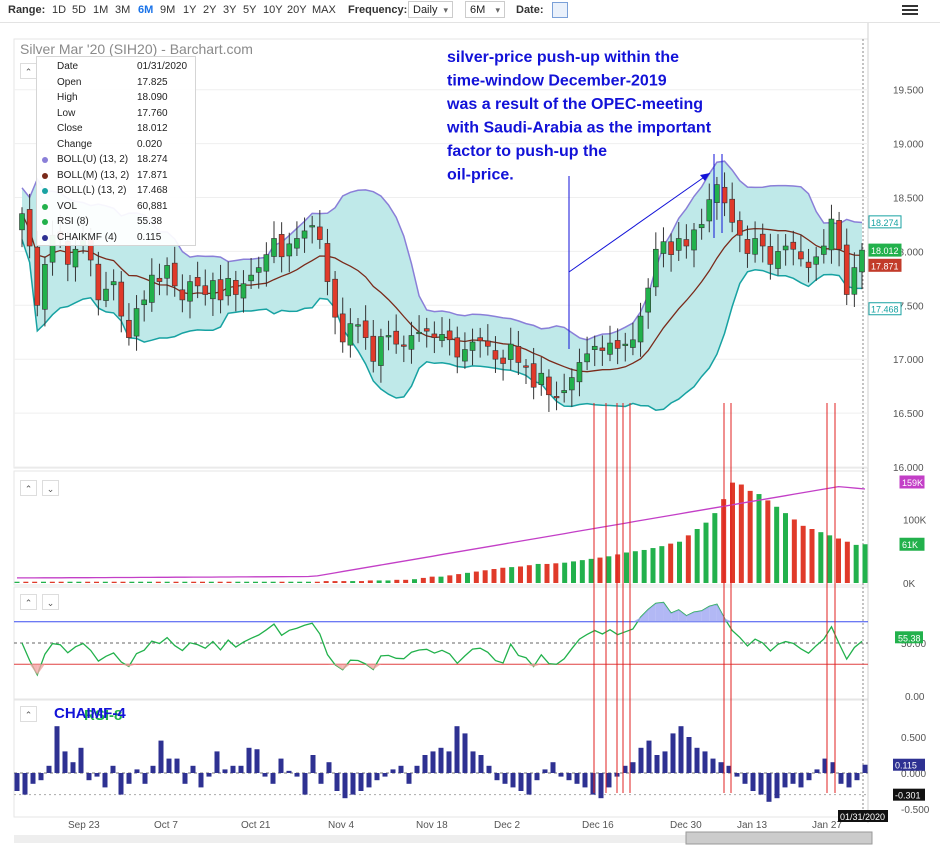 Image resolution: width=940 pixels, height=845 pixels. I want to click on range-20y: 20Y, so click(297, 10).